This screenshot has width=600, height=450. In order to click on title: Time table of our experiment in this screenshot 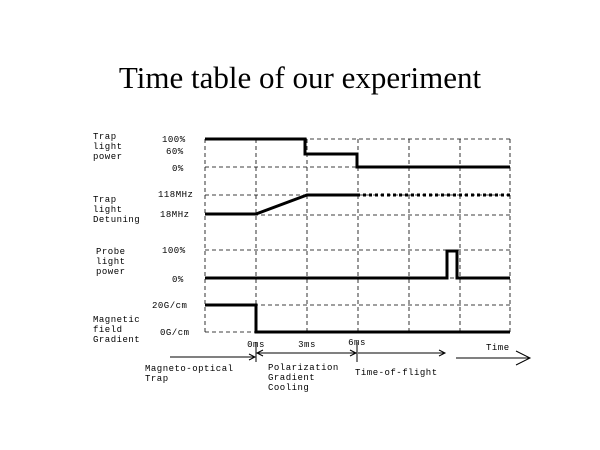, I will do `click(300, 77)`.